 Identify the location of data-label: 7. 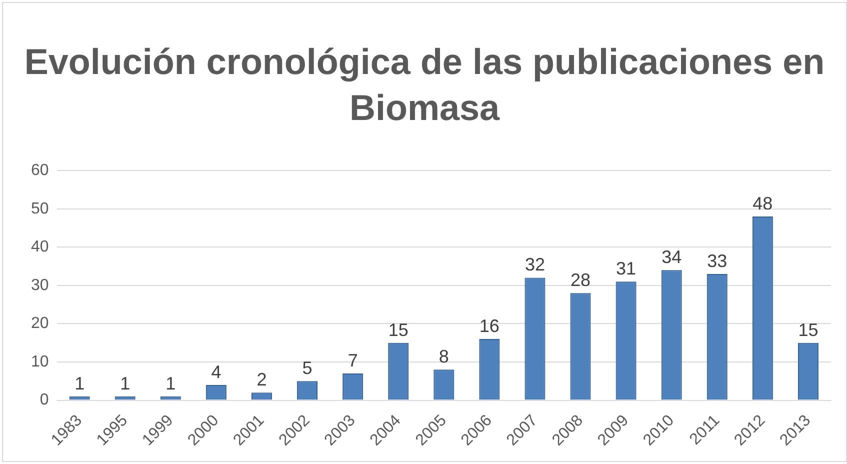
(353, 360).